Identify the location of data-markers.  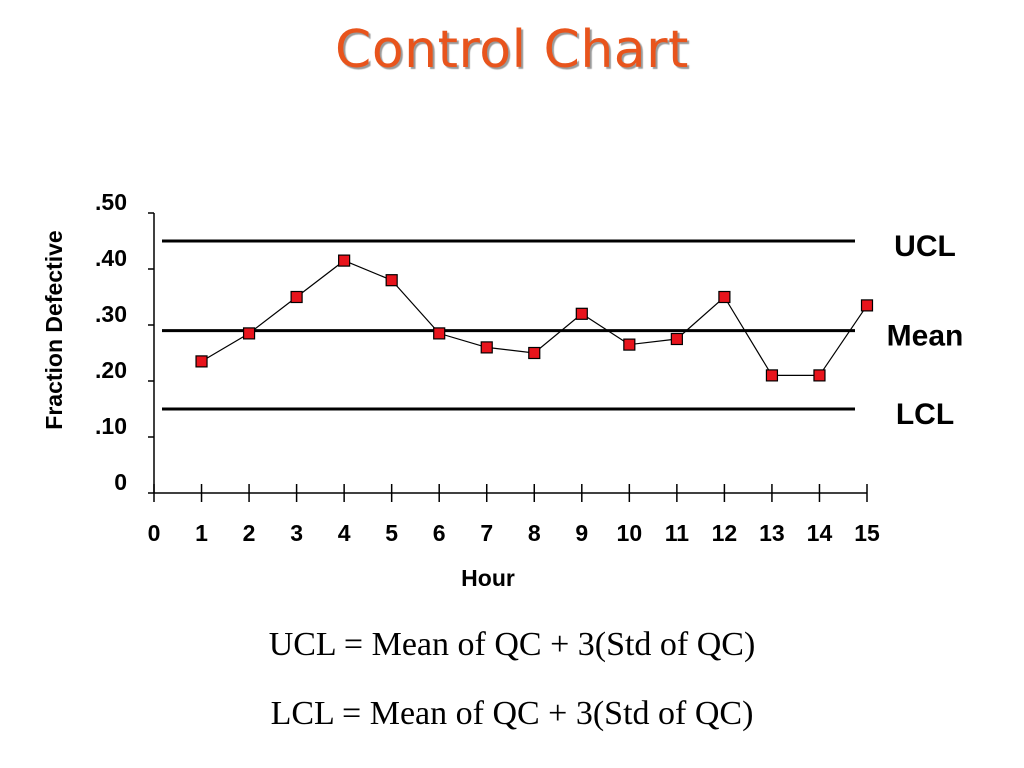
(534, 318).